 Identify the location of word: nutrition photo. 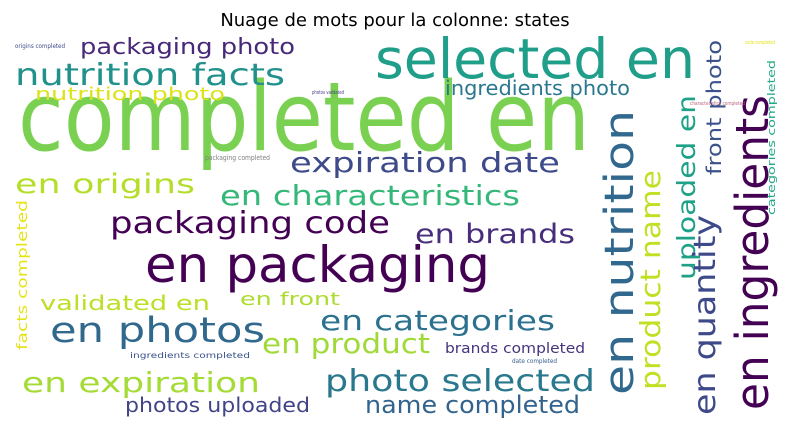
(130, 94).